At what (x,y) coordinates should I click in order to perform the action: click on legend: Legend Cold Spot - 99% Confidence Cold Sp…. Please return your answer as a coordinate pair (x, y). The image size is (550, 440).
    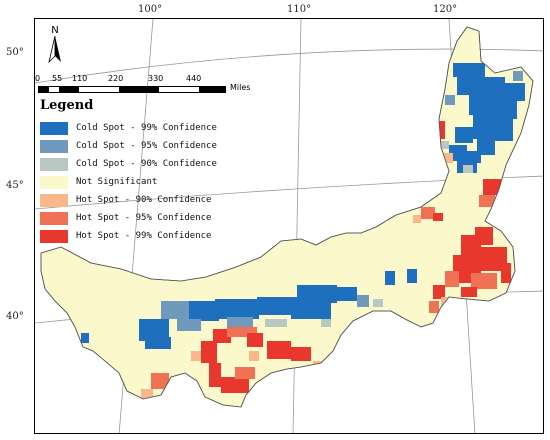
    Looking at the image, I should click on (145, 171).